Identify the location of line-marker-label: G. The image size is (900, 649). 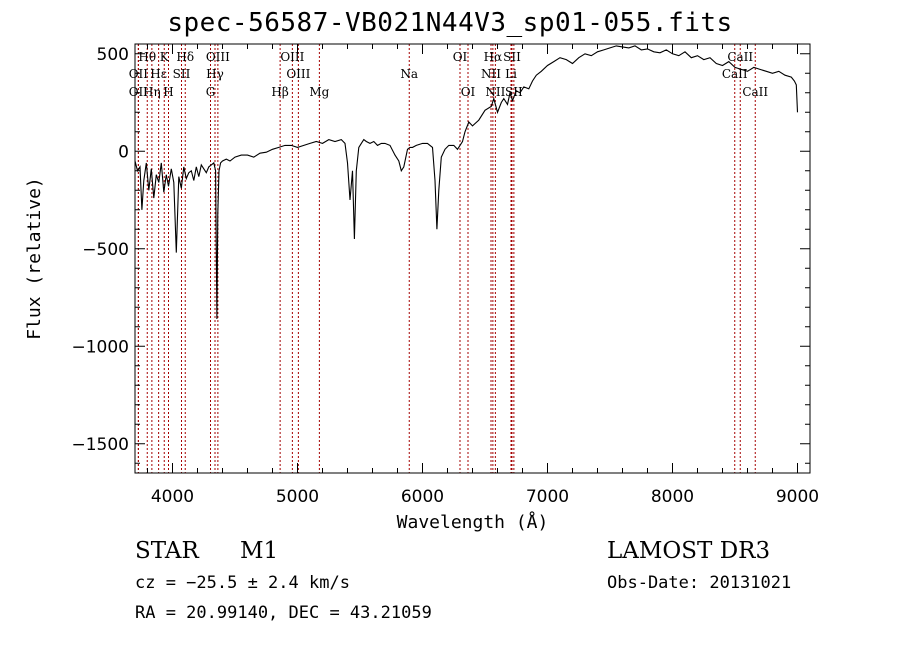
(211, 92).